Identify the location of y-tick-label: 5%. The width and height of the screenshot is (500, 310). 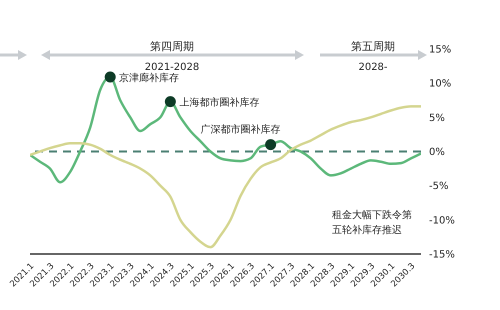
(437, 118).